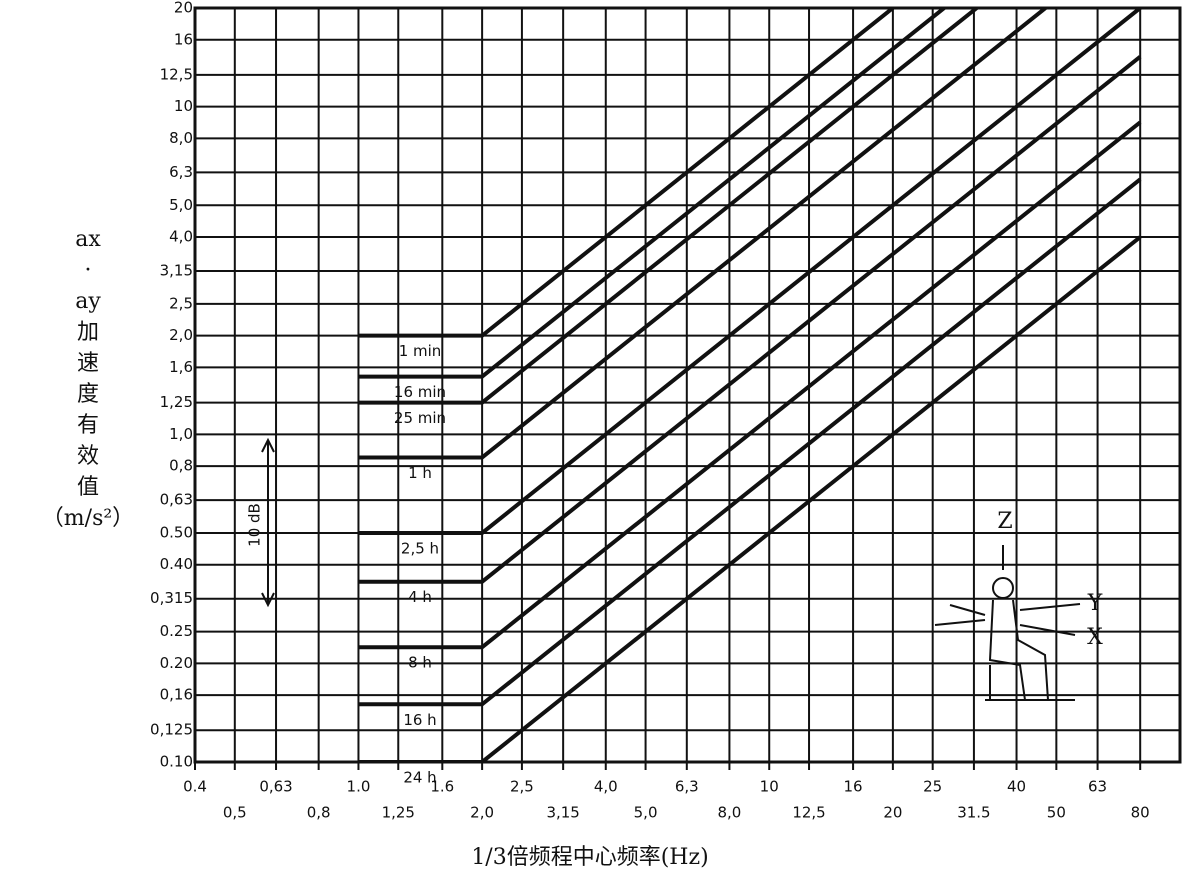 The width and height of the screenshot is (1190, 878). What do you see at coordinates (442, 787) in the screenshot?
I see `x-tick-label: 1.6` at bounding box center [442, 787].